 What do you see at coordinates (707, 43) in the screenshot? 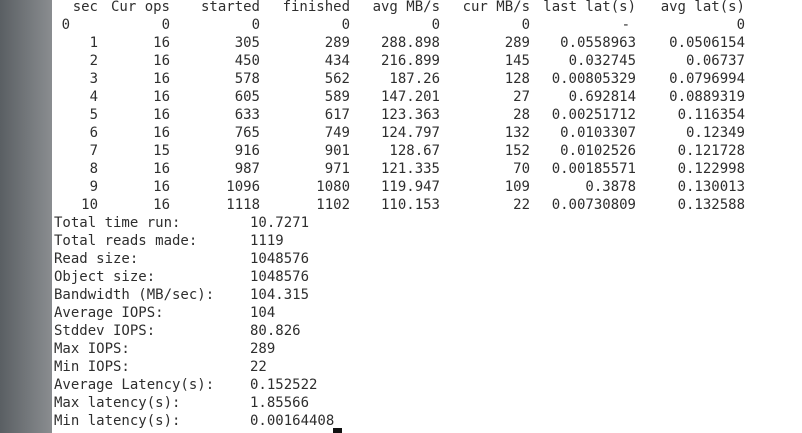
I see `table-cell: 0.0506154` at bounding box center [707, 43].